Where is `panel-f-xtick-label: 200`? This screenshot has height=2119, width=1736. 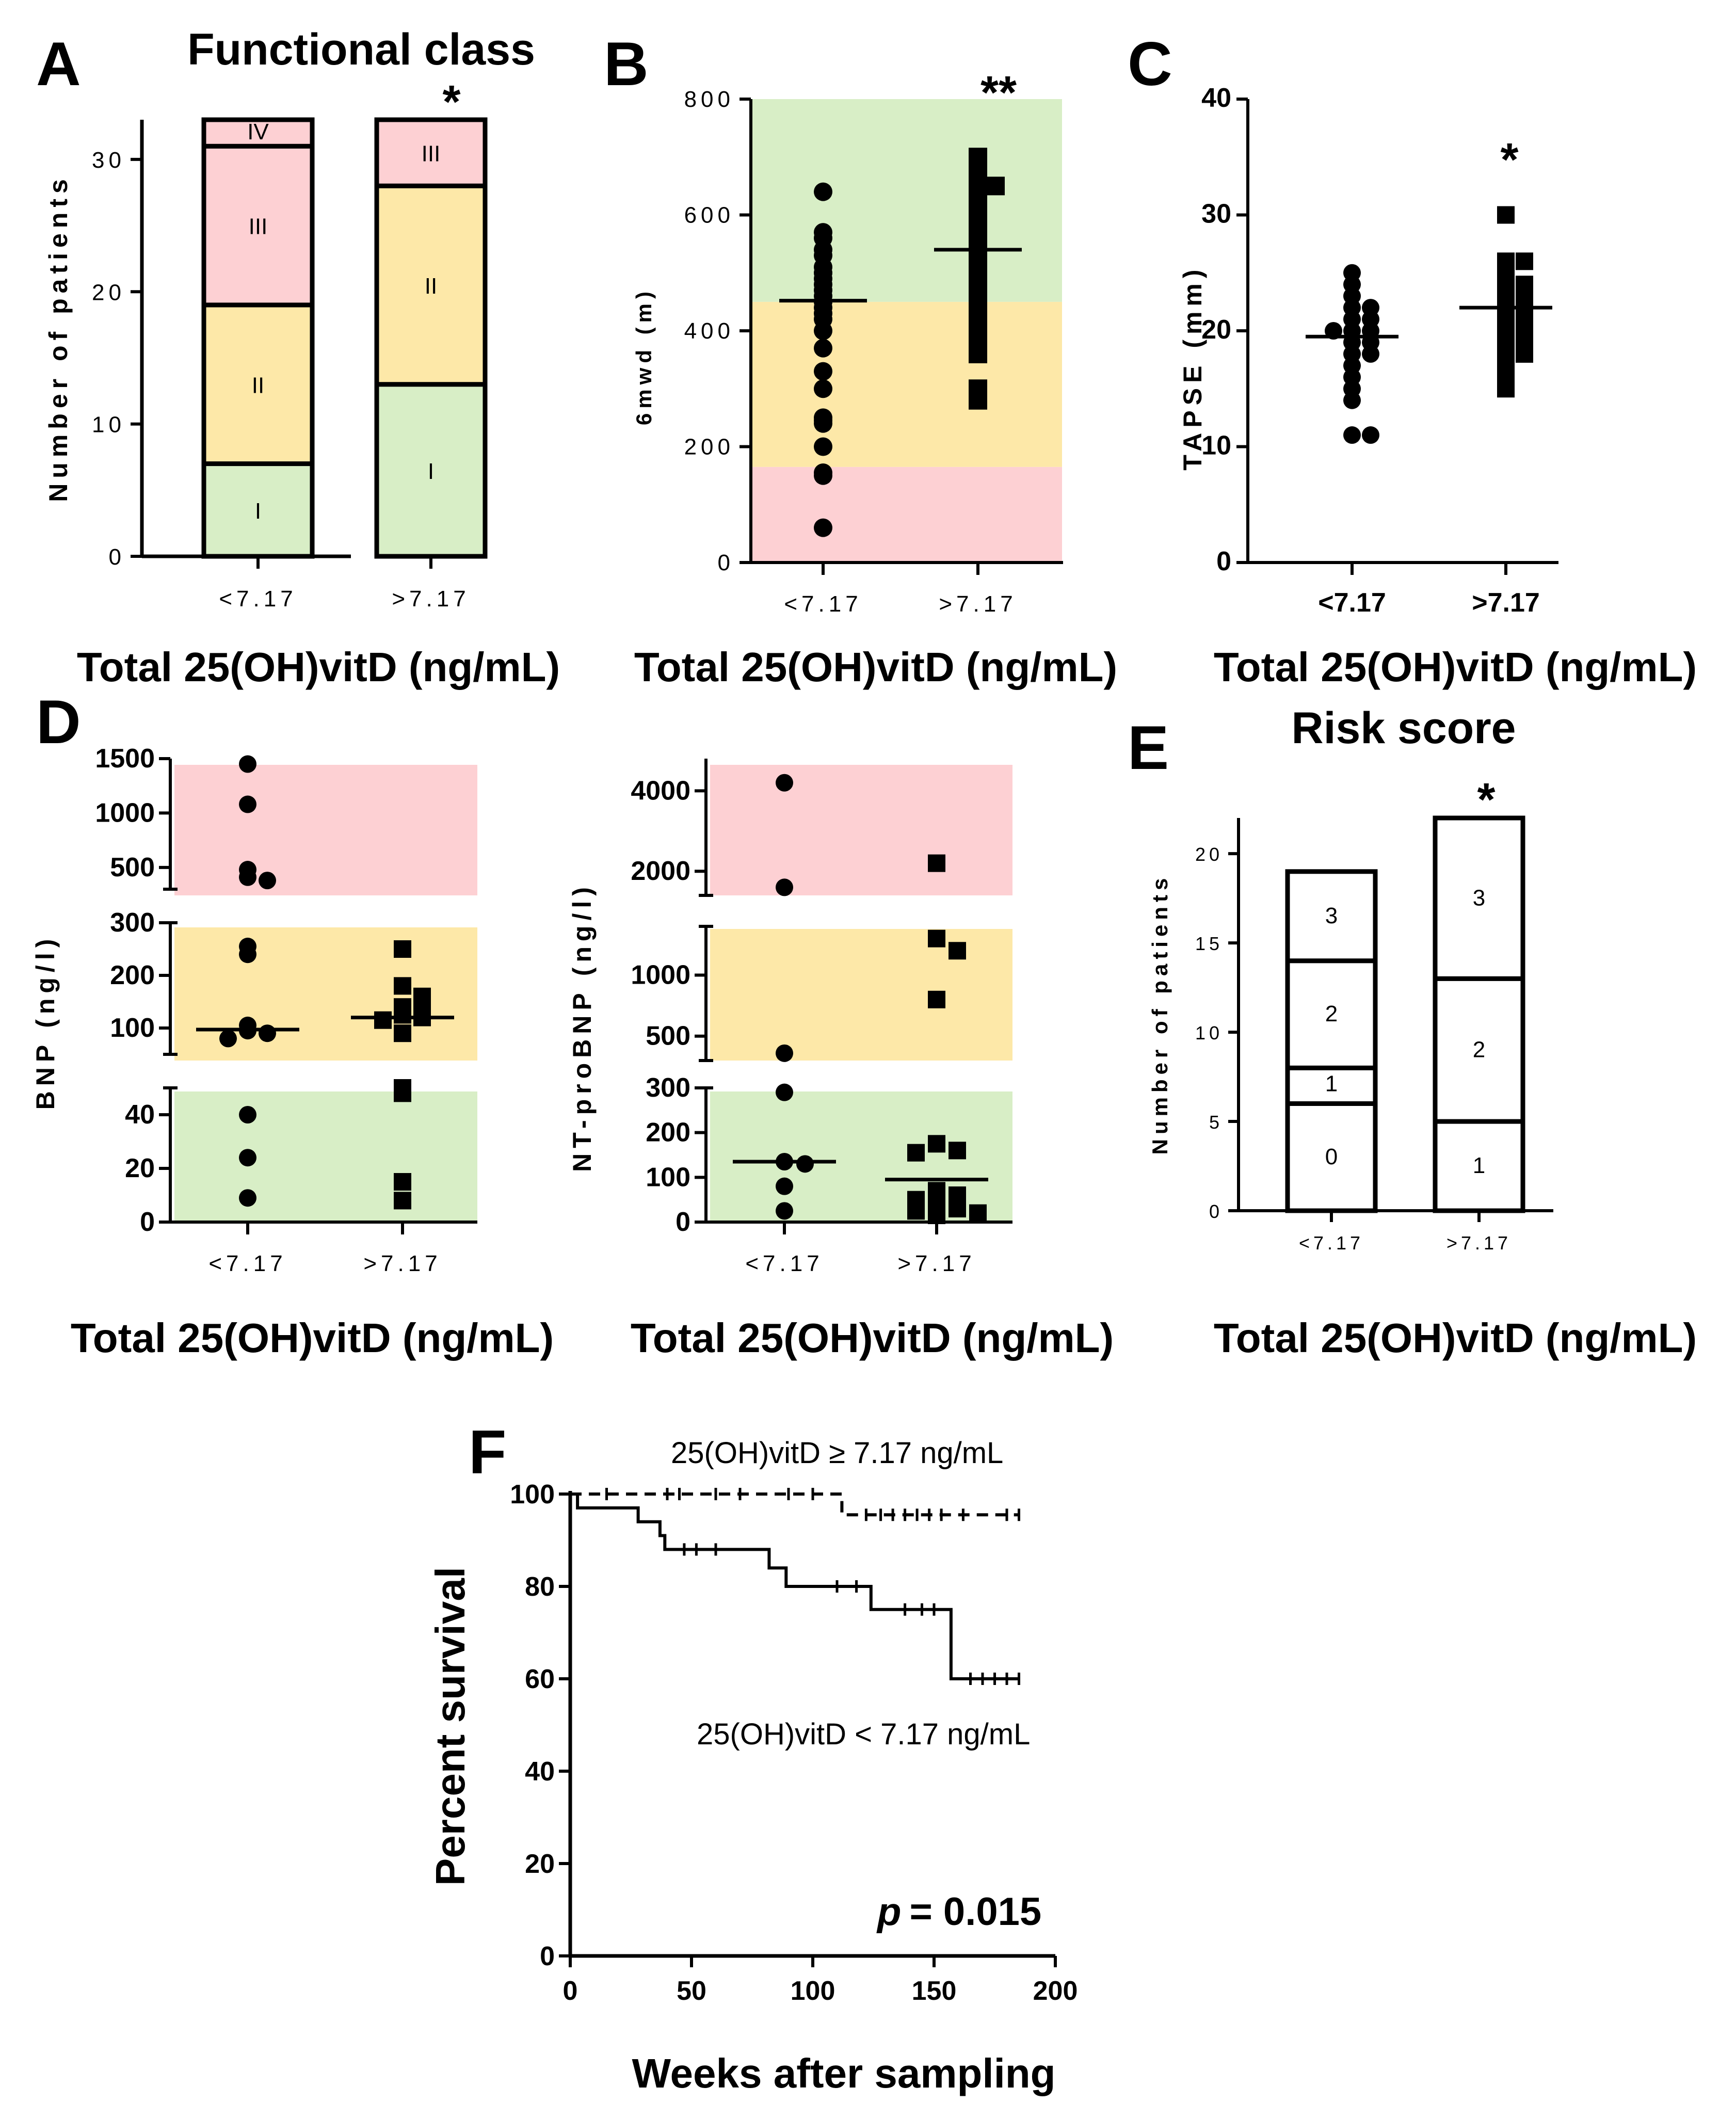 panel-f-xtick-label: 200 is located at coordinates (1055, 1991).